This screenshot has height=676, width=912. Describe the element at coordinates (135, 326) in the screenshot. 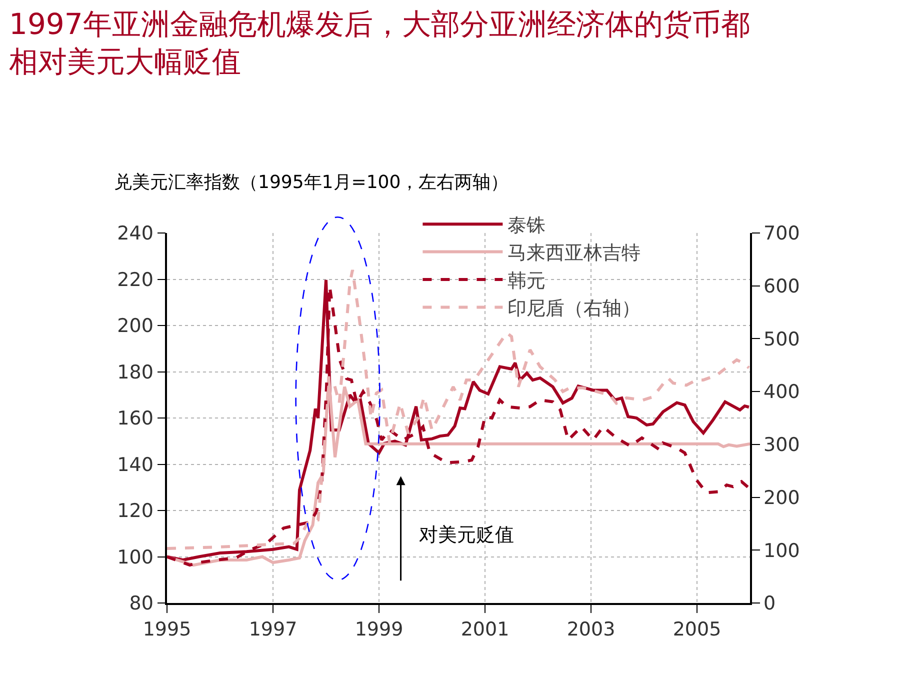

I see `y-tick-label: 200` at that location.